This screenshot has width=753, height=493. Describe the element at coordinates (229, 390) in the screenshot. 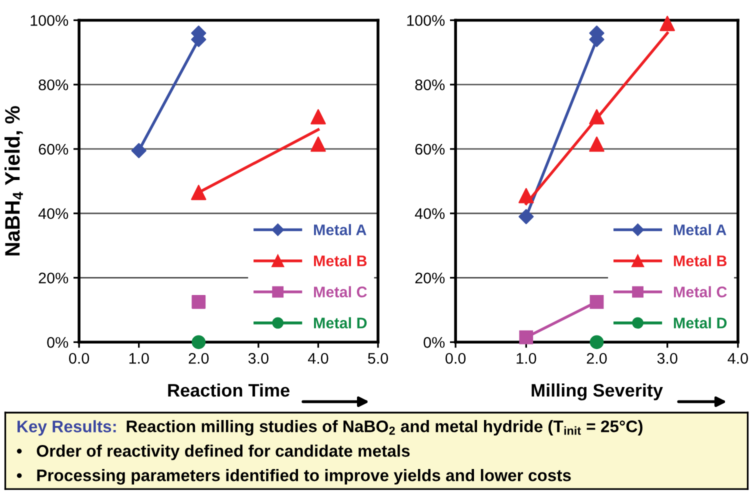

I see `x-axis-title: Reaction Time` at that location.